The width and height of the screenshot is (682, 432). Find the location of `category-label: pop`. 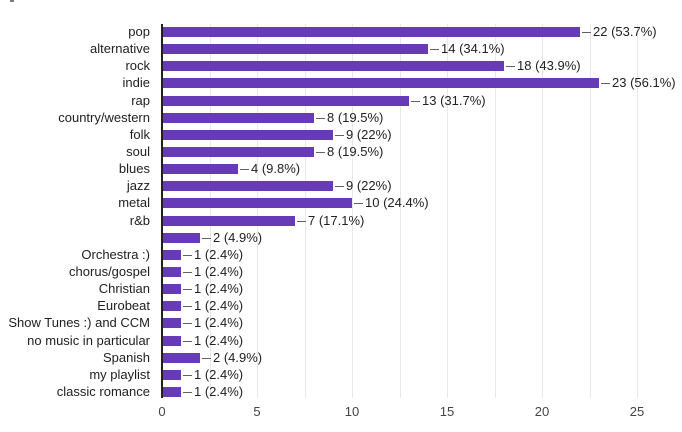

category-label: pop is located at coordinates (139, 31).